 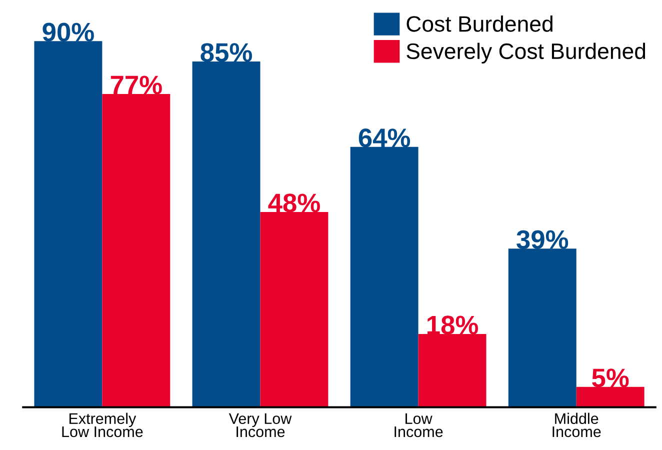 What do you see at coordinates (526, 53) in the screenshot?
I see `legend-label: Severely Cost Burdened` at bounding box center [526, 53].